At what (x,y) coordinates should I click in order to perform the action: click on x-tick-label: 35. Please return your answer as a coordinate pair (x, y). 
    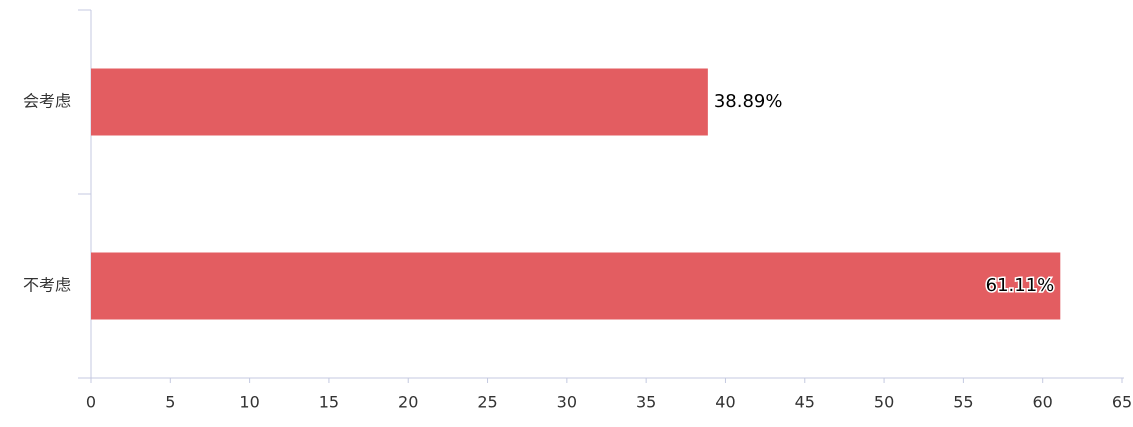
    Looking at the image, I should click on (646, 402).